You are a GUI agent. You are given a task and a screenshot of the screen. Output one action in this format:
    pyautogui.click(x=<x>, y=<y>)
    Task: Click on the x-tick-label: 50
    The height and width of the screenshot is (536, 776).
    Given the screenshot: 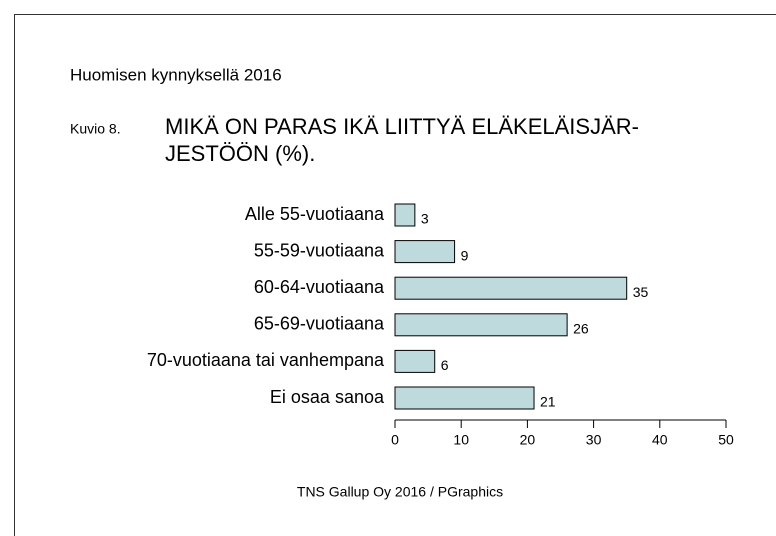 What is the action you would take?
    pyautogui.click(x=726, y=440)
    